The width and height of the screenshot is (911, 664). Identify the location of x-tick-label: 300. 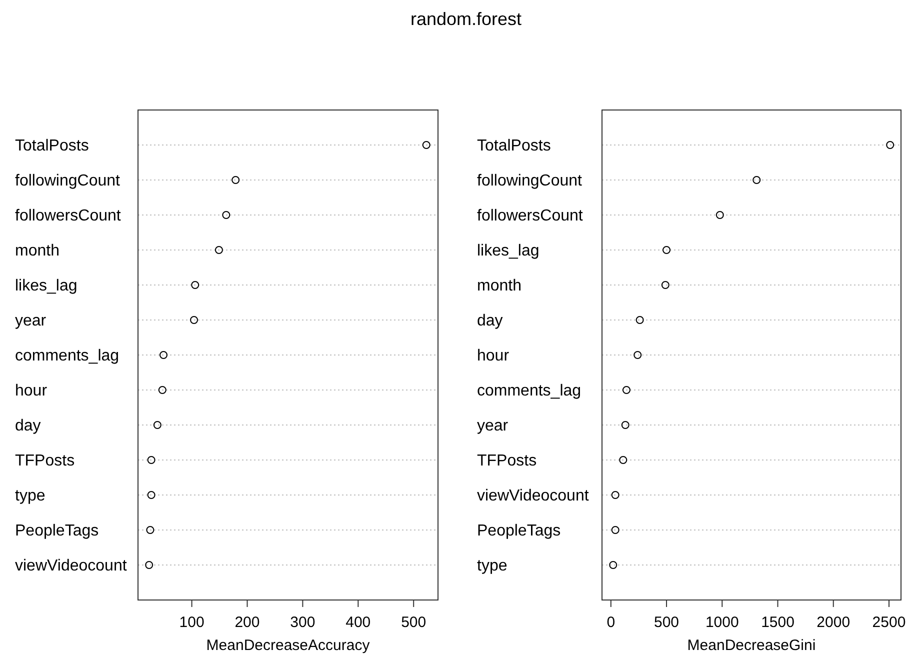
(303, 622).